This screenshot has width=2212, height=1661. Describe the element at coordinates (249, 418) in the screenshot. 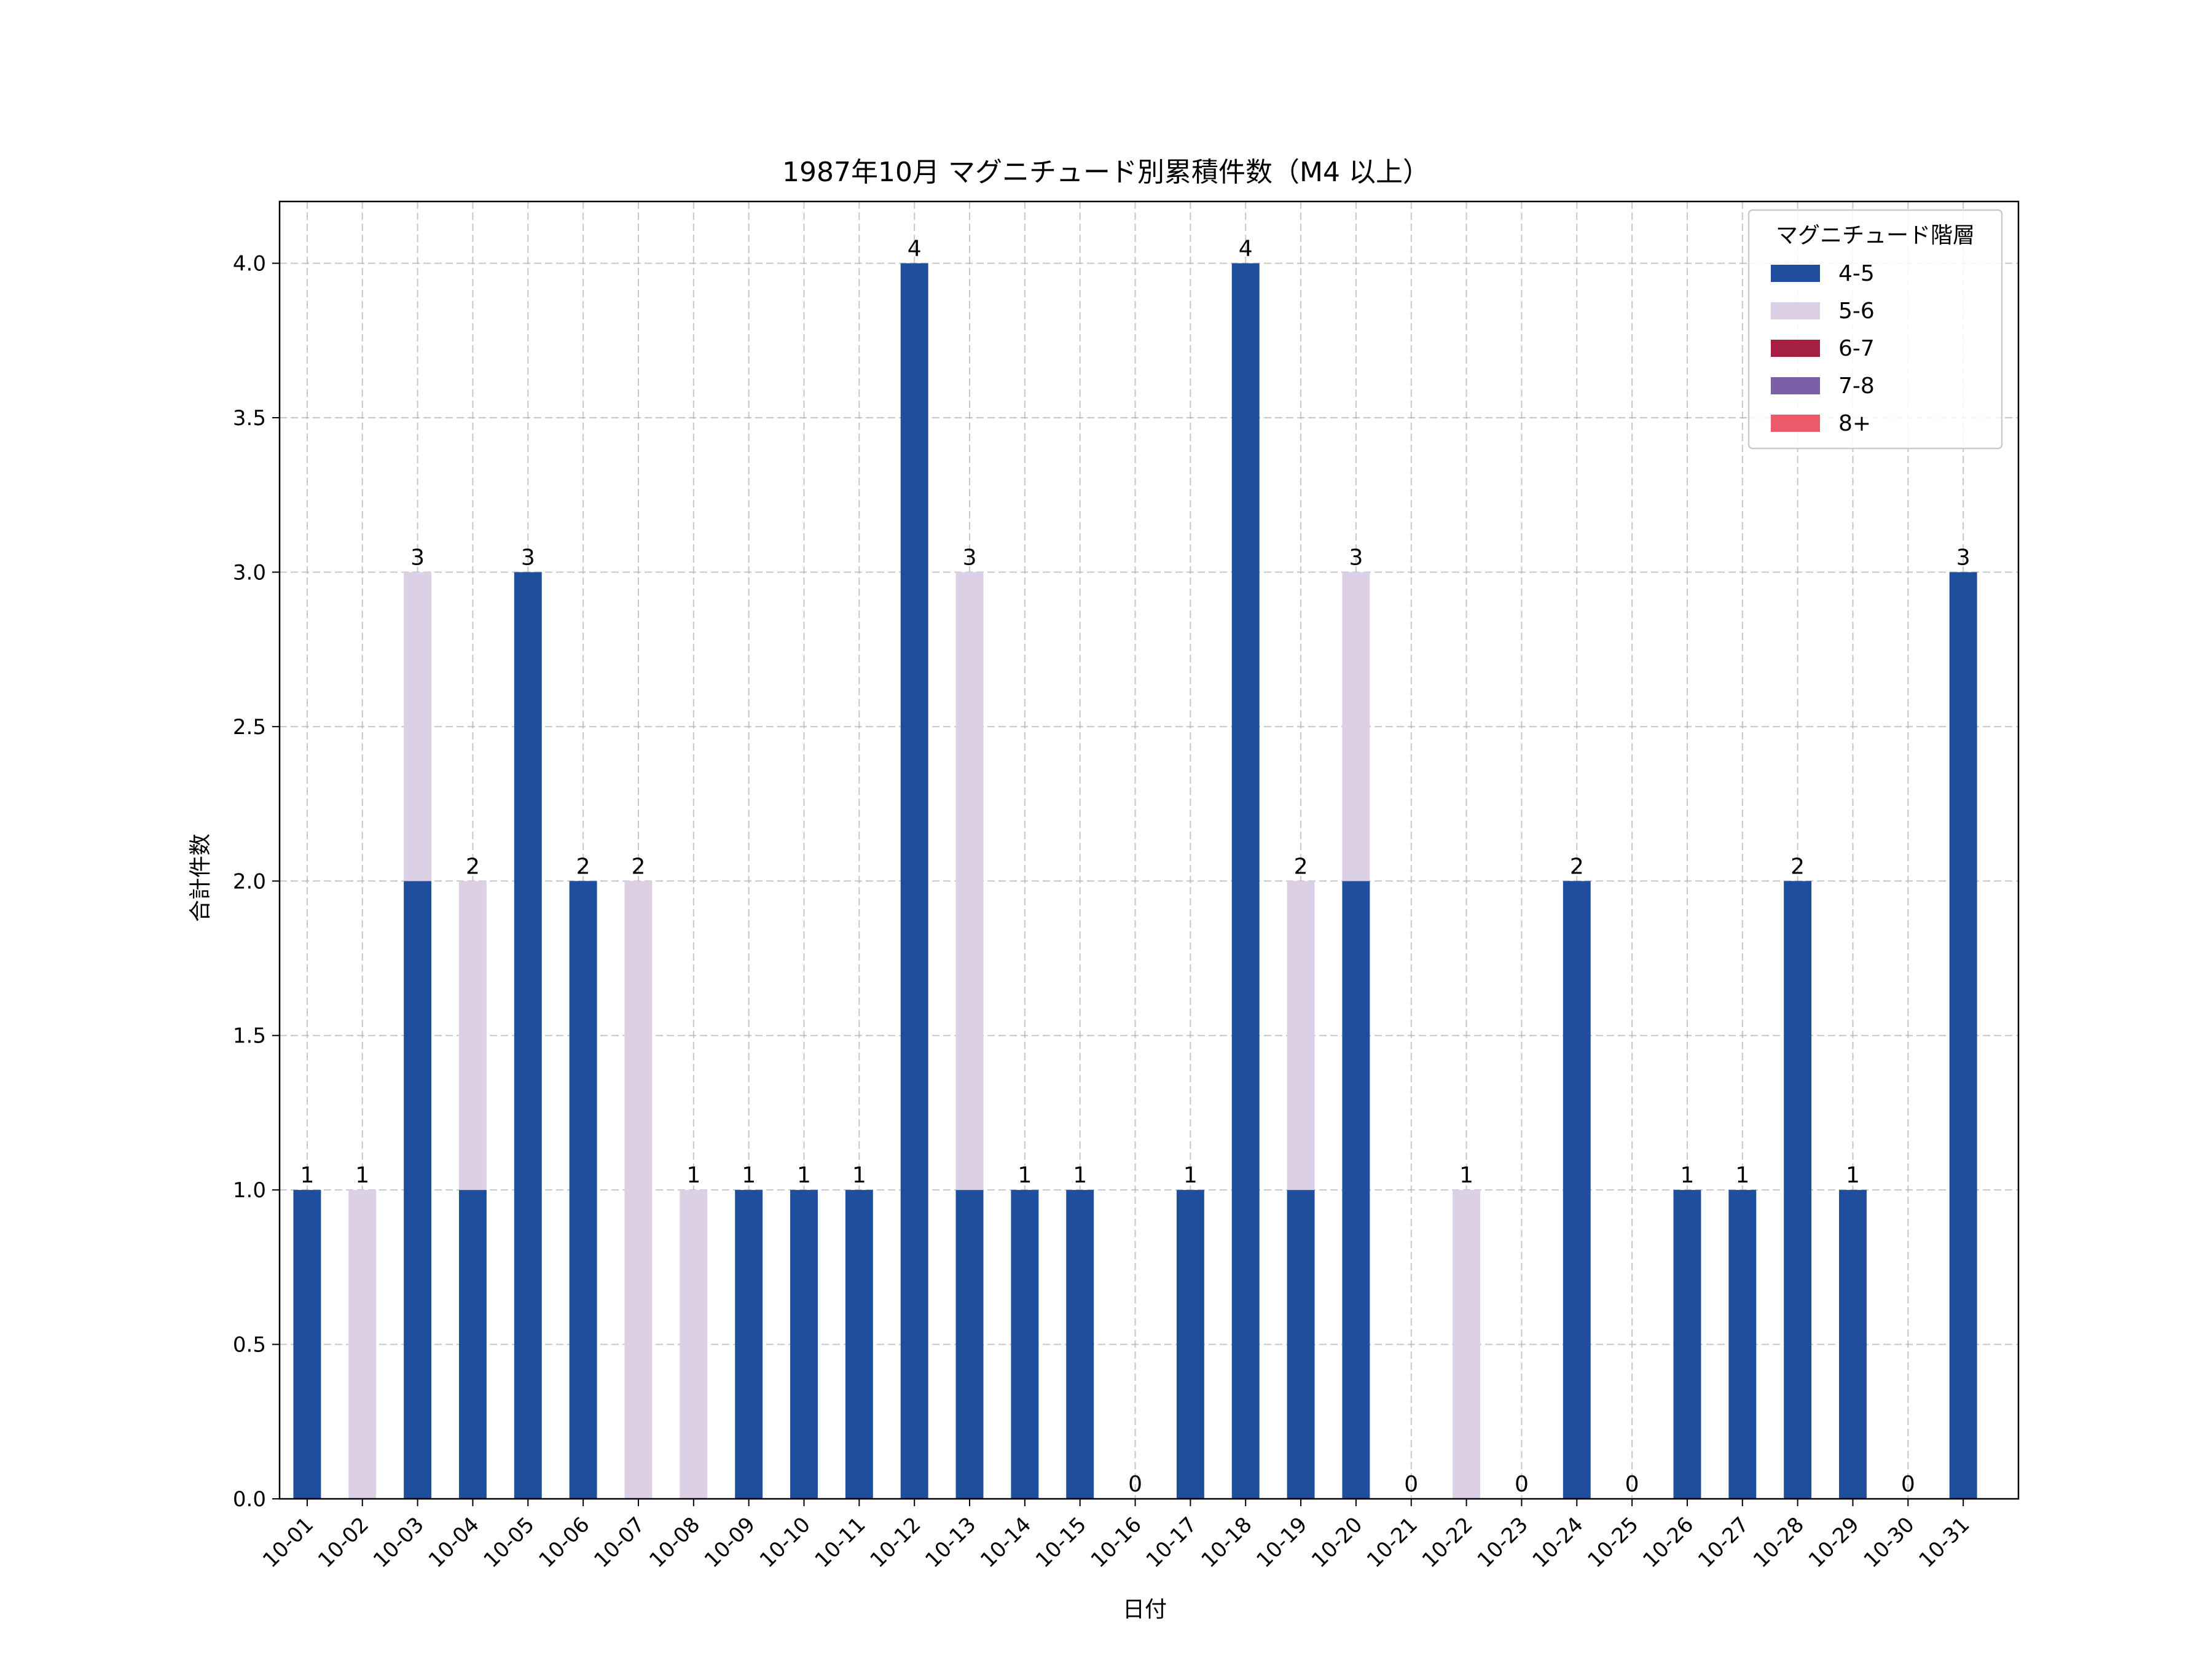

I see `y-tick-label: 3.5` at that location.